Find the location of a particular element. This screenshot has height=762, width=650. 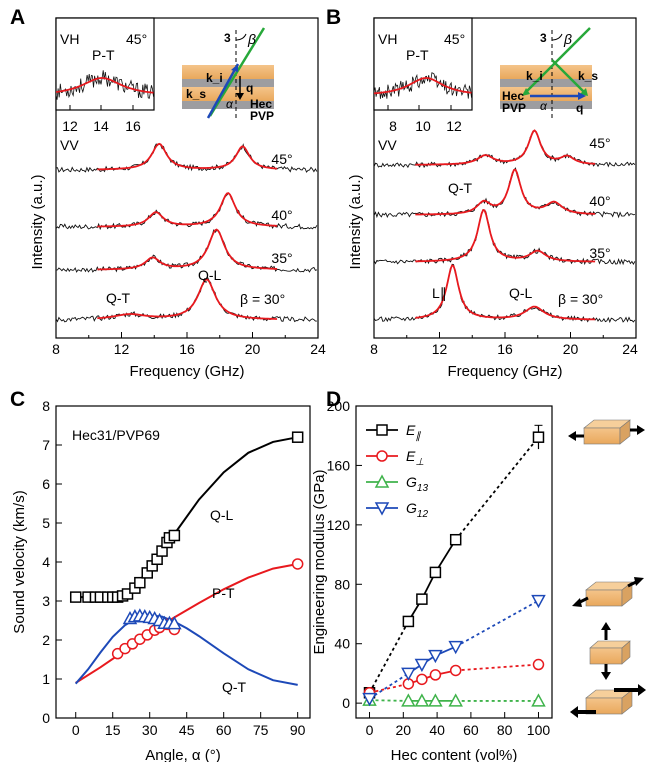

y-tick-label: 160 is located at coordinates (339, 465).